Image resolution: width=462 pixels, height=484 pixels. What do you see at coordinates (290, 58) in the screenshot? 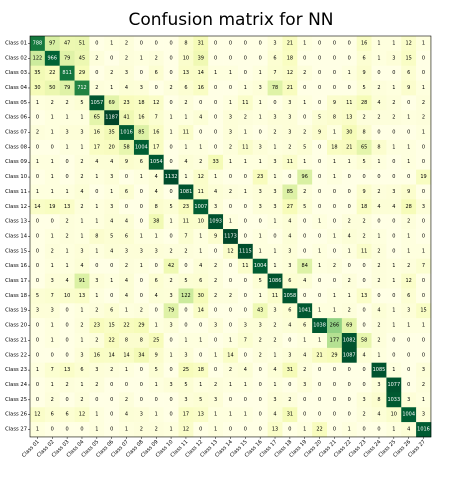
I see `cell-value-label: 18` at bounding box center [290, 58].